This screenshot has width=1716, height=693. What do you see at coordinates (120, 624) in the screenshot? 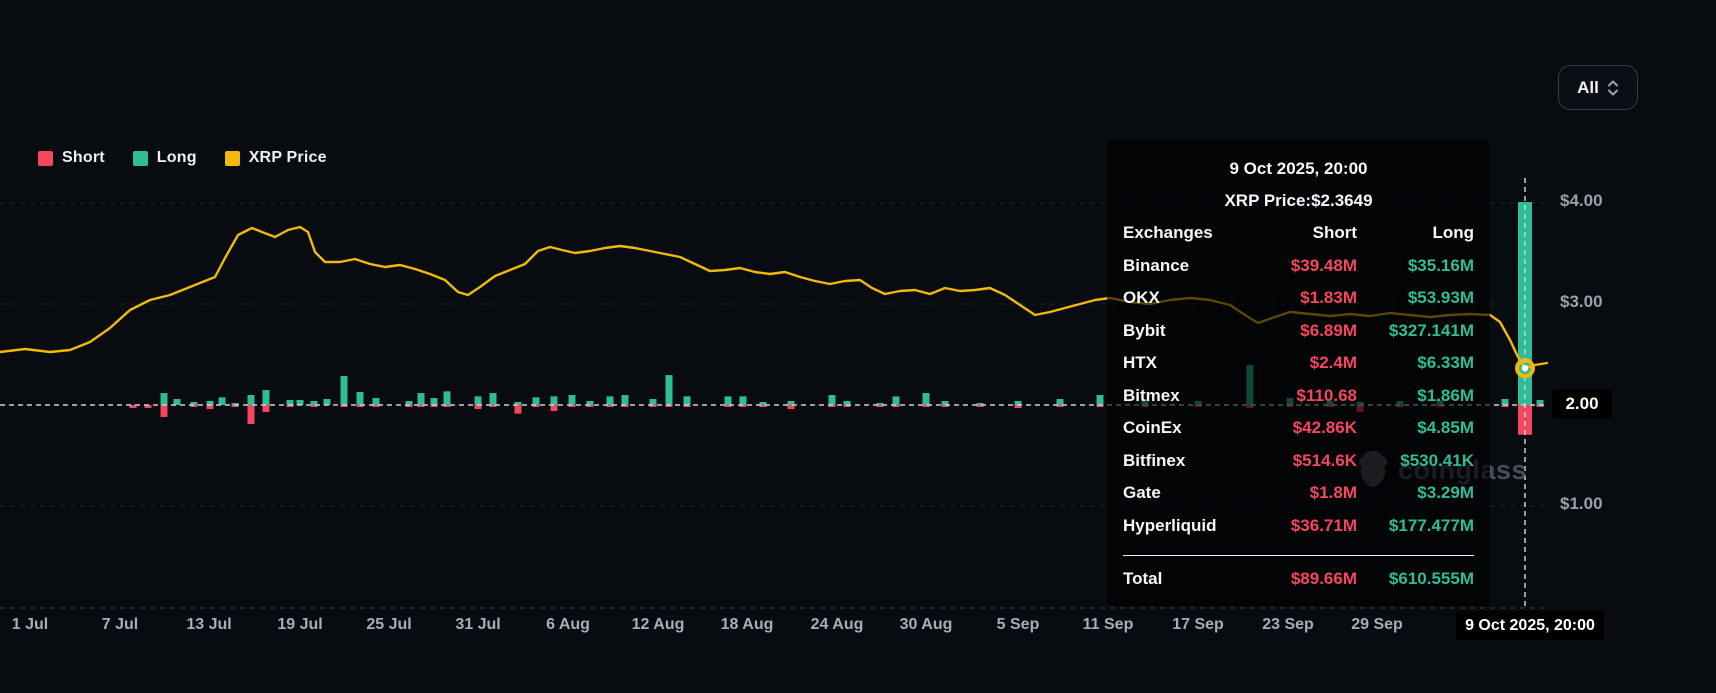
I see `x-axis-tick: 7 Jul` at bounding box center [120, 624].